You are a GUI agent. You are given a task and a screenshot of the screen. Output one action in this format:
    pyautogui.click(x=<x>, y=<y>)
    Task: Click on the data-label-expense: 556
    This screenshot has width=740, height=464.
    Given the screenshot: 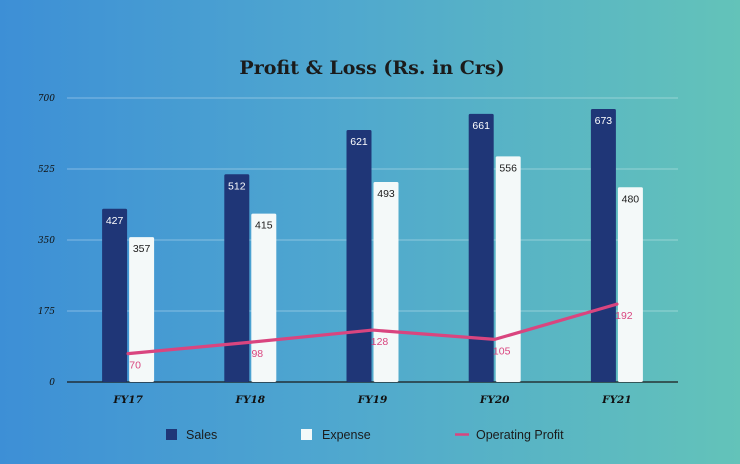 What is the action you would take?
    pyautogui.click(x=508, y=168)
    